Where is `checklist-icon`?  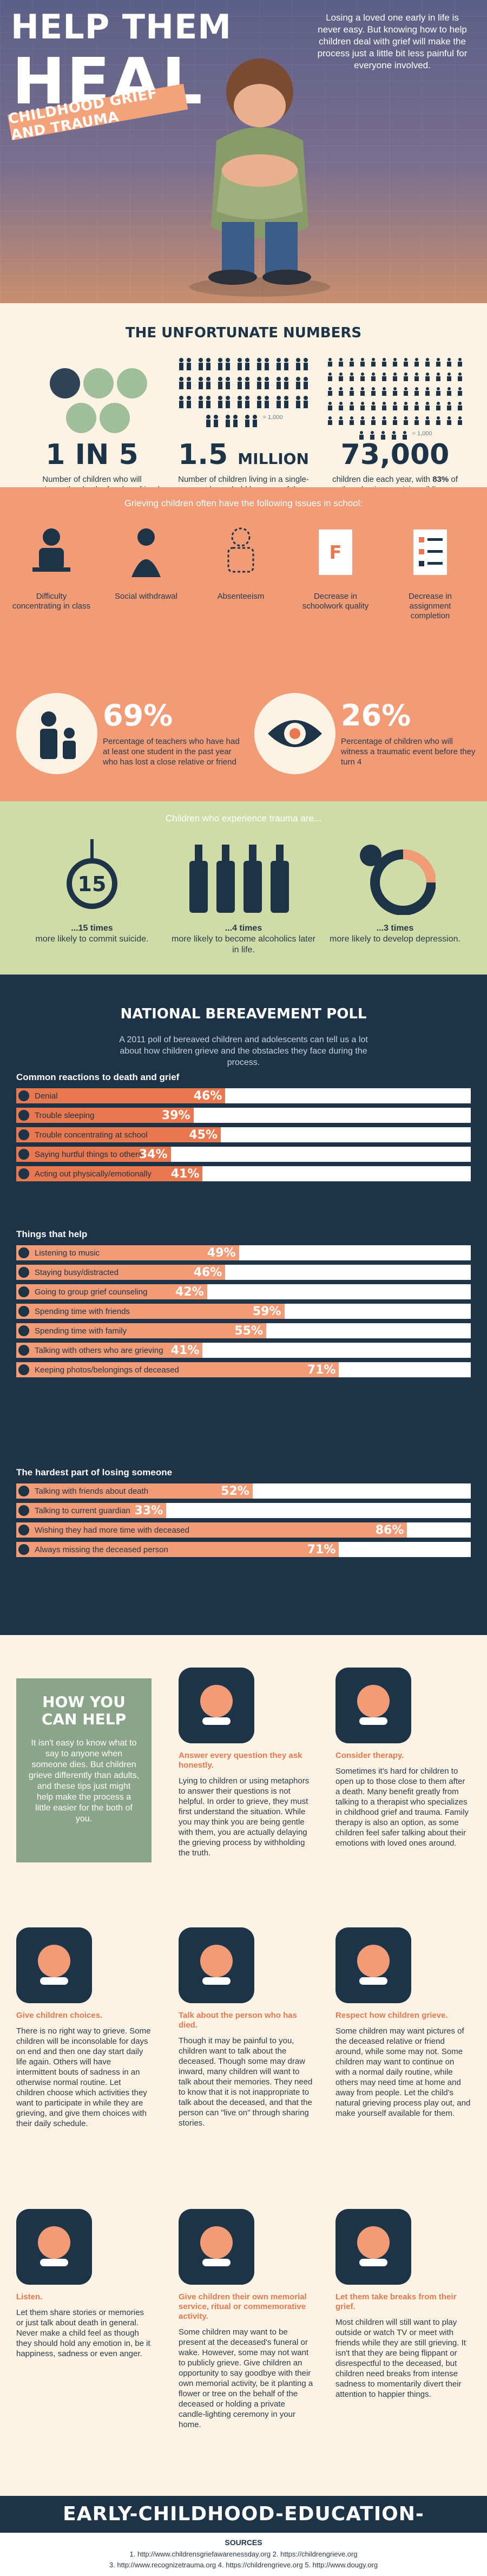
checklist-icon is located at coordinates (430, 552).